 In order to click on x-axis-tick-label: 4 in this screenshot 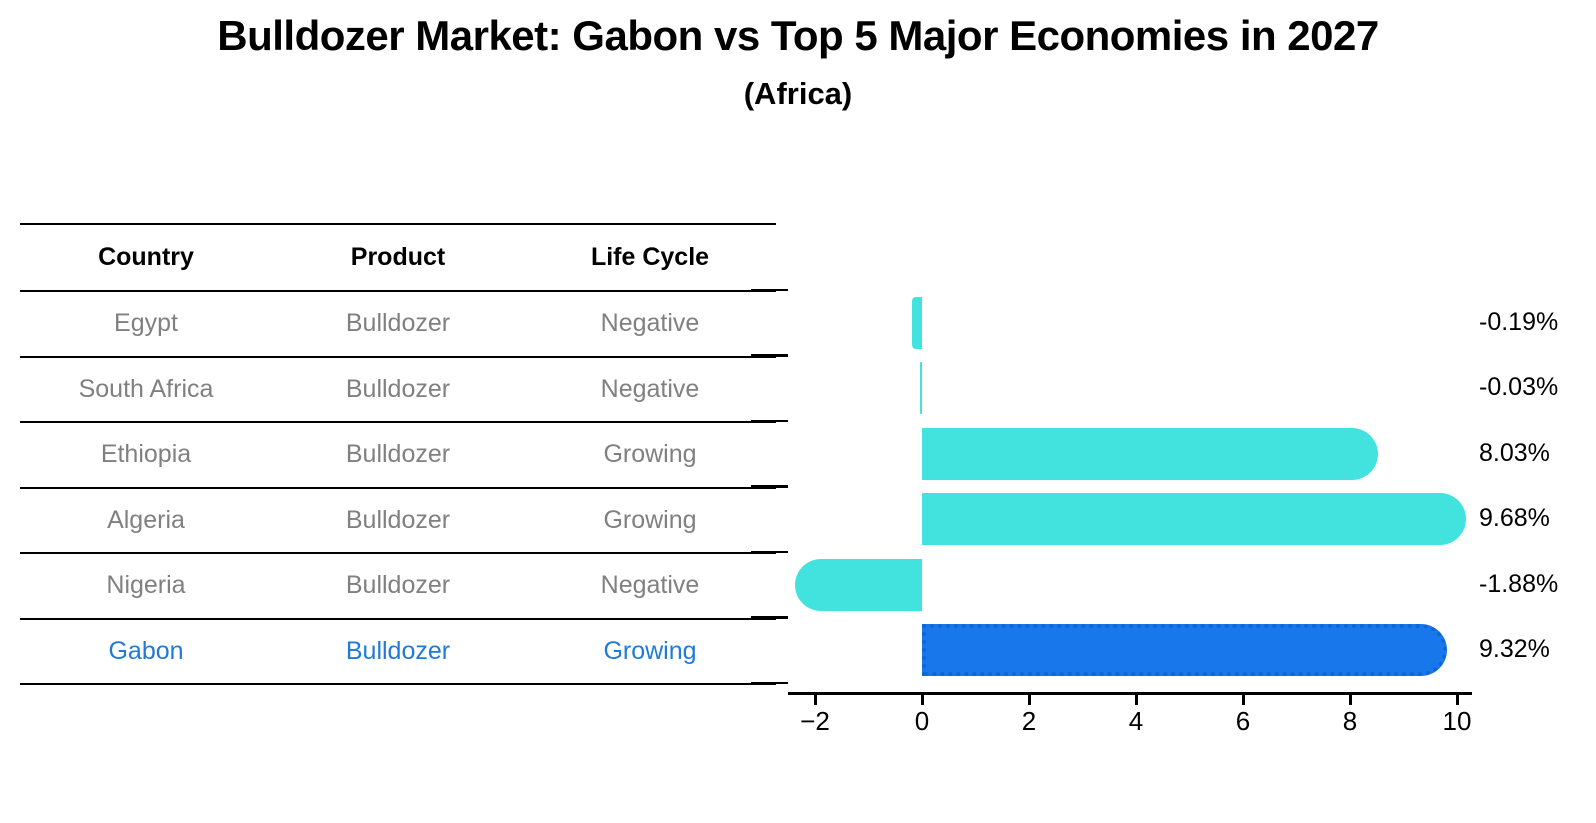, I will do `click(1136, 721)`.